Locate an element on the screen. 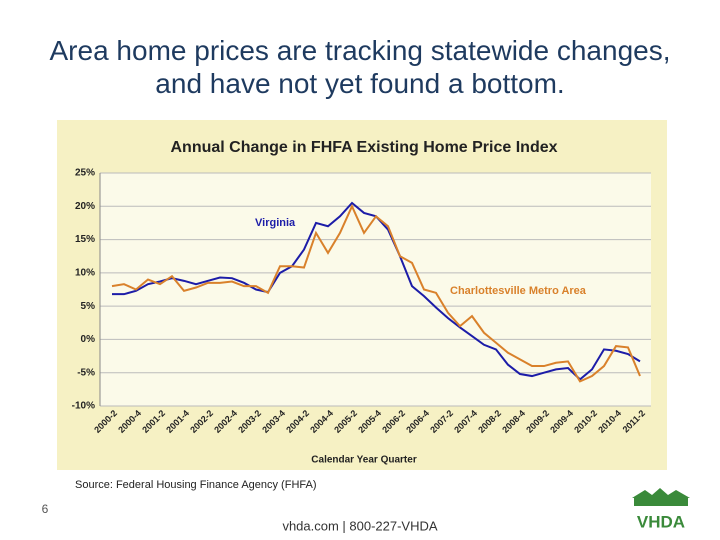  footer: vhda.com | 800-227-VHDA is located at coordinates (359, 525).